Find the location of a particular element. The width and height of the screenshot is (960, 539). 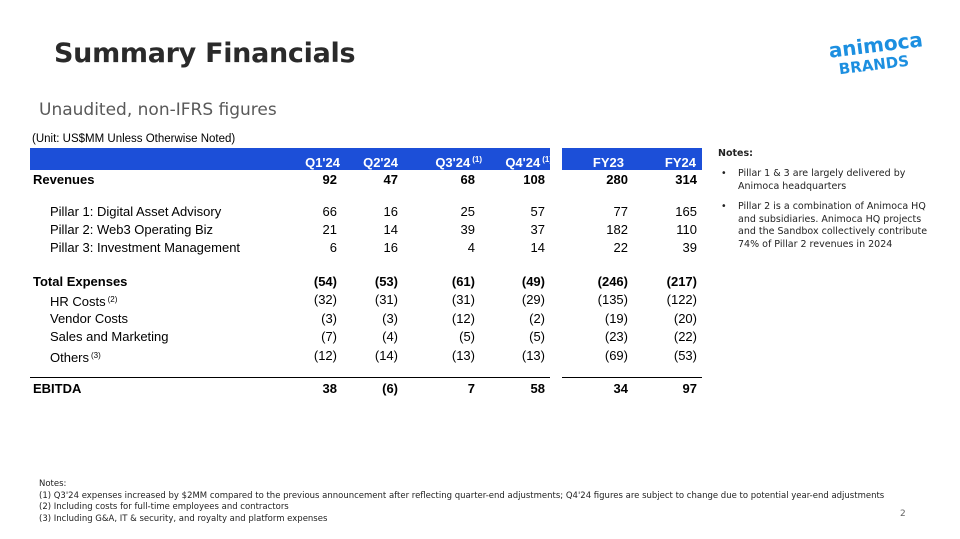

table-cell: (49) is located at coordinates (533, 281).